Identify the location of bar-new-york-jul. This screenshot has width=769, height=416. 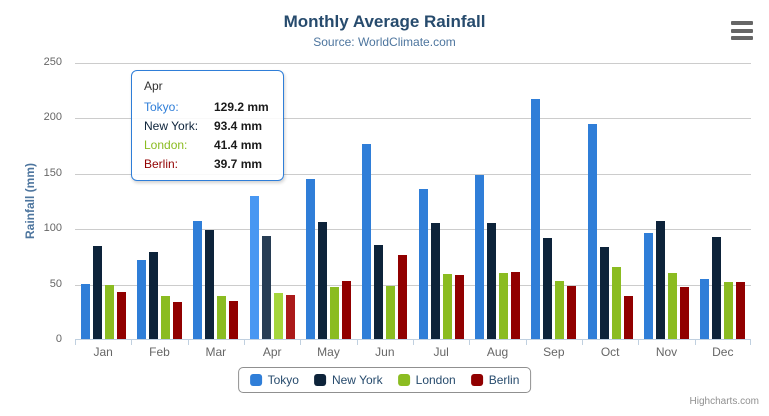
(435, 280).